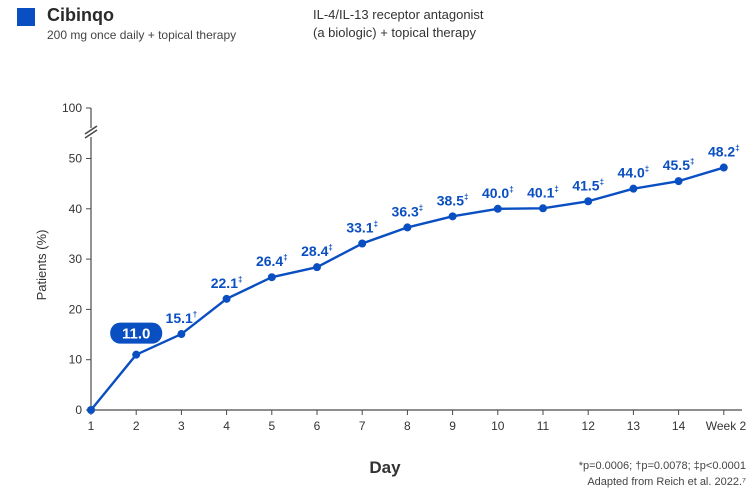 The width and height of the screenshot is (750, 497). Describe the element at coordinates (511, 189) in the screenshot. I see `data-label-mark-10: ‡` at that location.